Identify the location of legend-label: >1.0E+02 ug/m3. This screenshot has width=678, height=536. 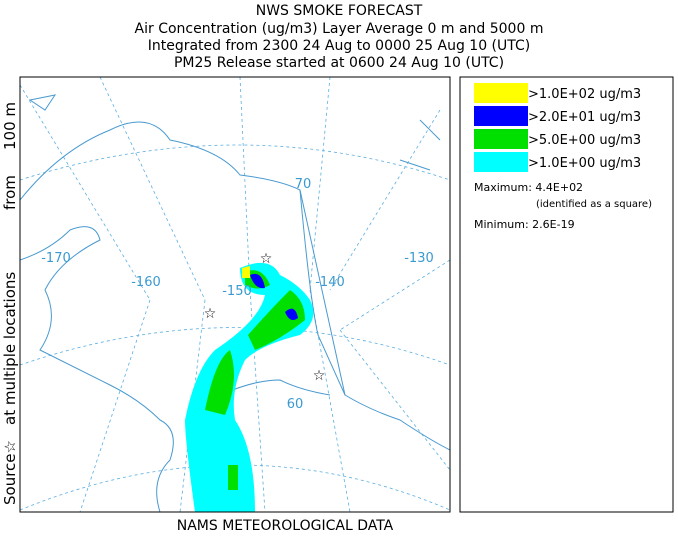
(584, 94).